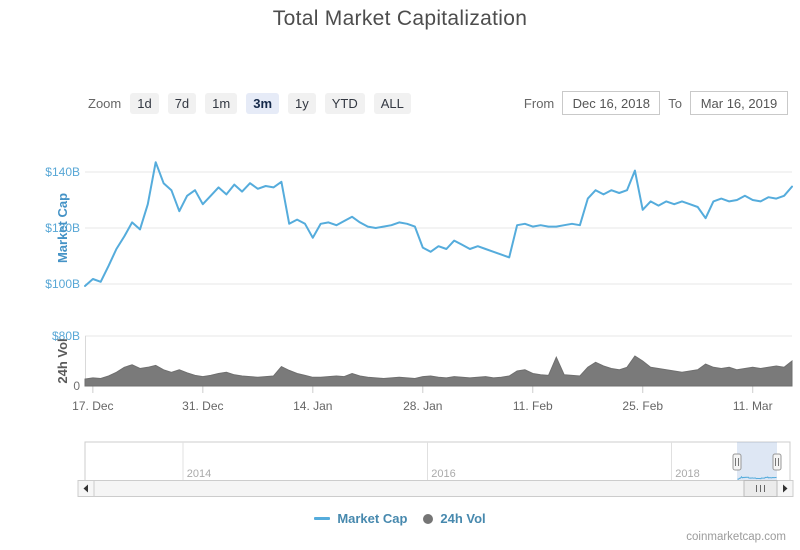  What do you see at coordinates (199, 474) in the screenshot?
I see `navigator-year-label: 2014` at bounding box center [199, 474].